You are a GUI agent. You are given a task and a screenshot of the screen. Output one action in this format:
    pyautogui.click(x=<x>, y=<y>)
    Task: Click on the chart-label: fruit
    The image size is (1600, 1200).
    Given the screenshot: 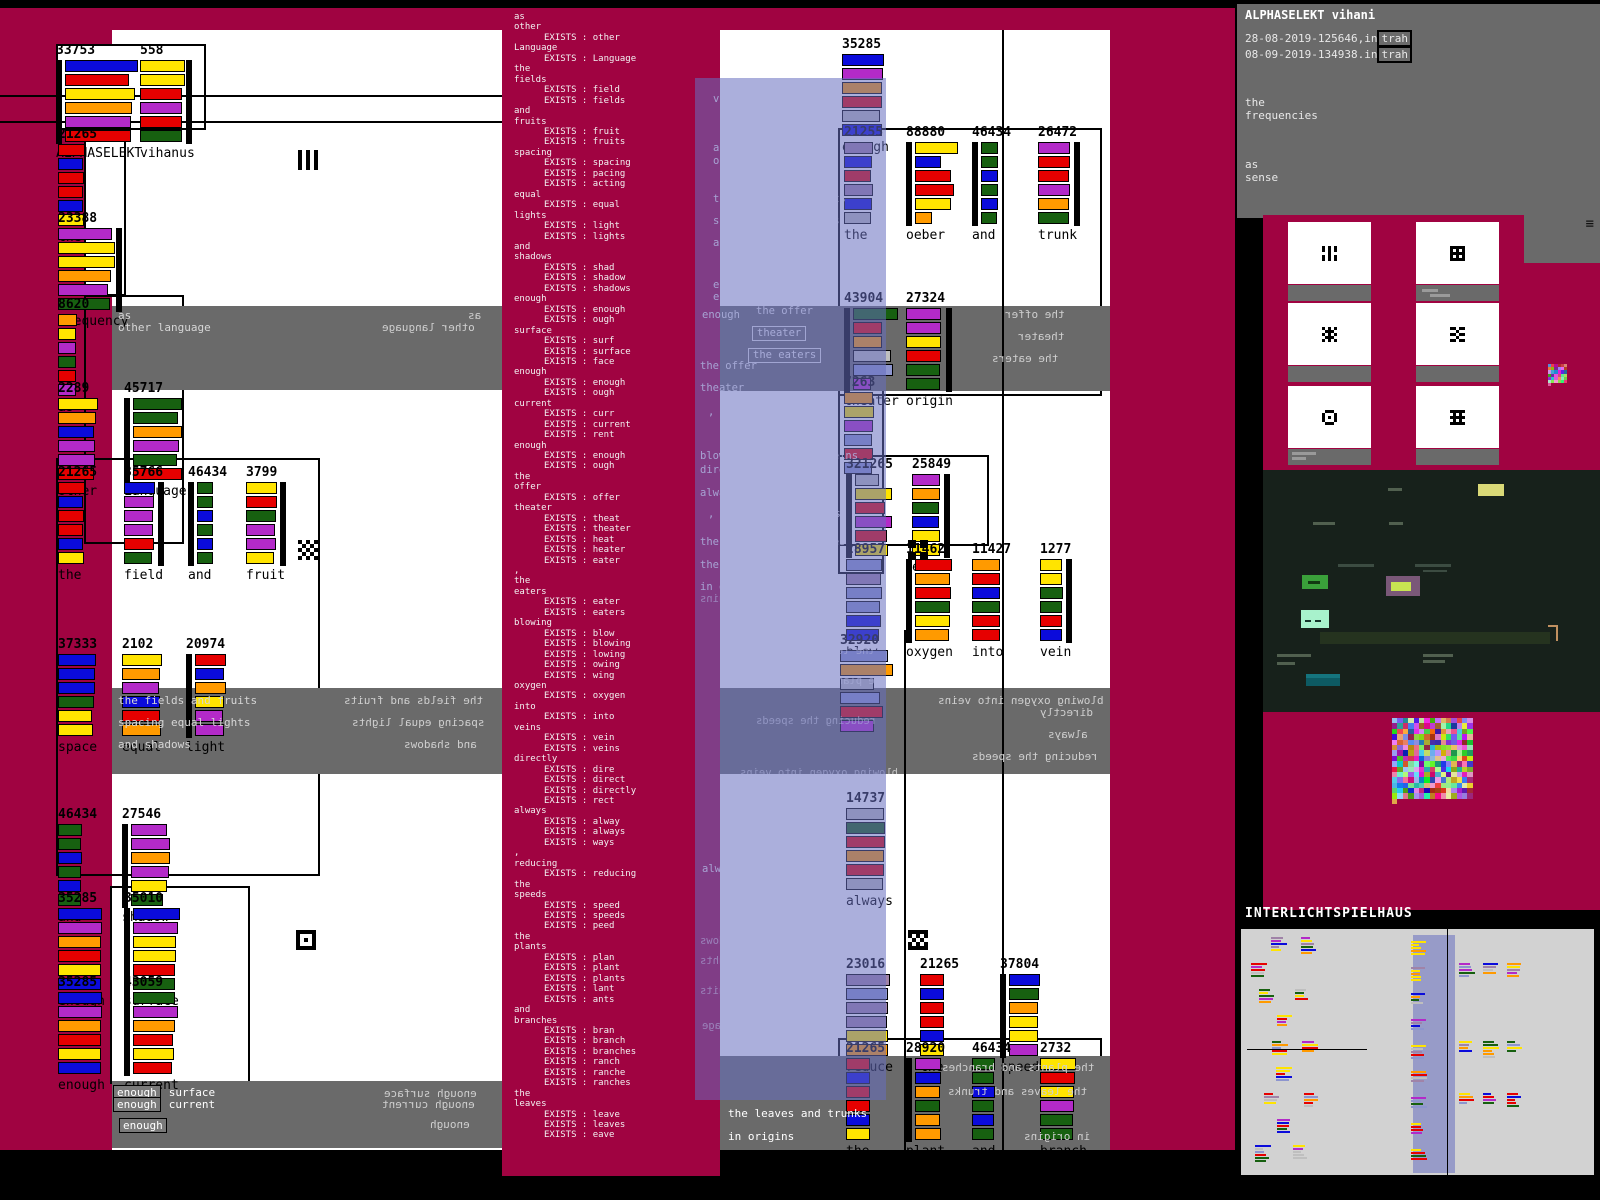 What is the action you would take?
    pyautogui.click(x=266, y=575)
    